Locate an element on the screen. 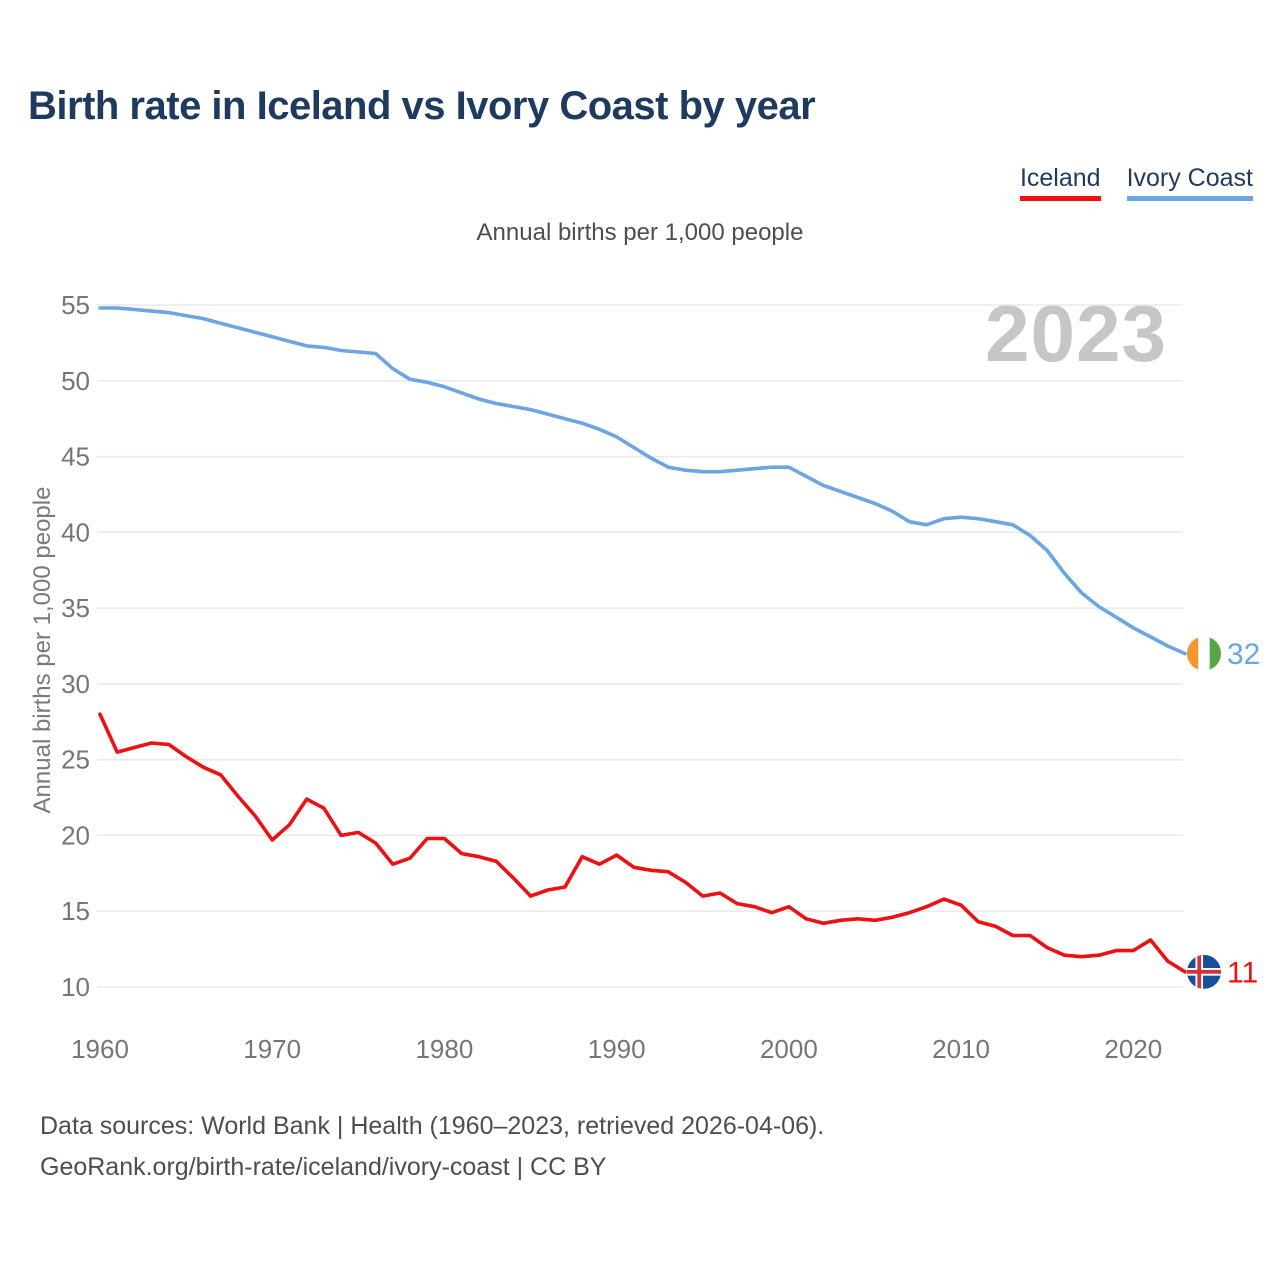 The width and height of the screenshot is (1280, 1280). x-tick-label: 1980 is located at coordinates (444, 1049).